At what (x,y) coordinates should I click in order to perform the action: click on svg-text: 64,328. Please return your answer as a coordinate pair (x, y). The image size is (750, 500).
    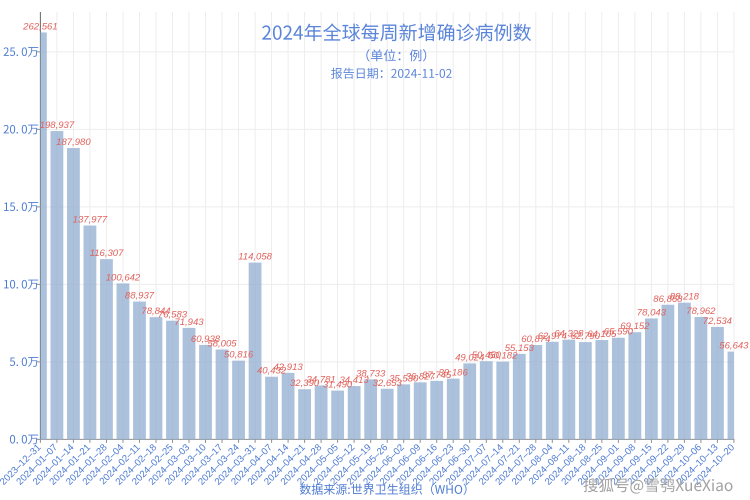
    Looking at the image, I should click on (569, 334).